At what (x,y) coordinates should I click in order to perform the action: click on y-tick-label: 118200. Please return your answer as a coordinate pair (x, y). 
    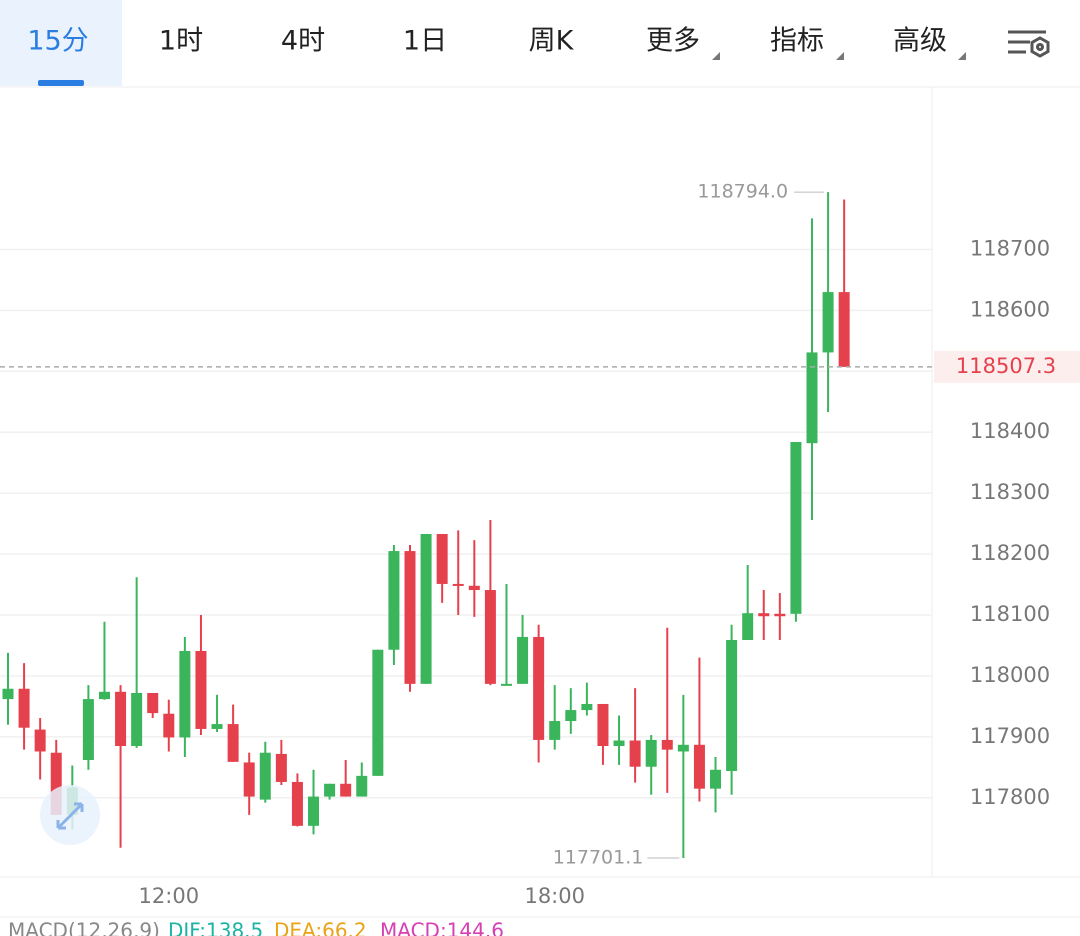
    Looking at the image, I should click on (1010, 553).